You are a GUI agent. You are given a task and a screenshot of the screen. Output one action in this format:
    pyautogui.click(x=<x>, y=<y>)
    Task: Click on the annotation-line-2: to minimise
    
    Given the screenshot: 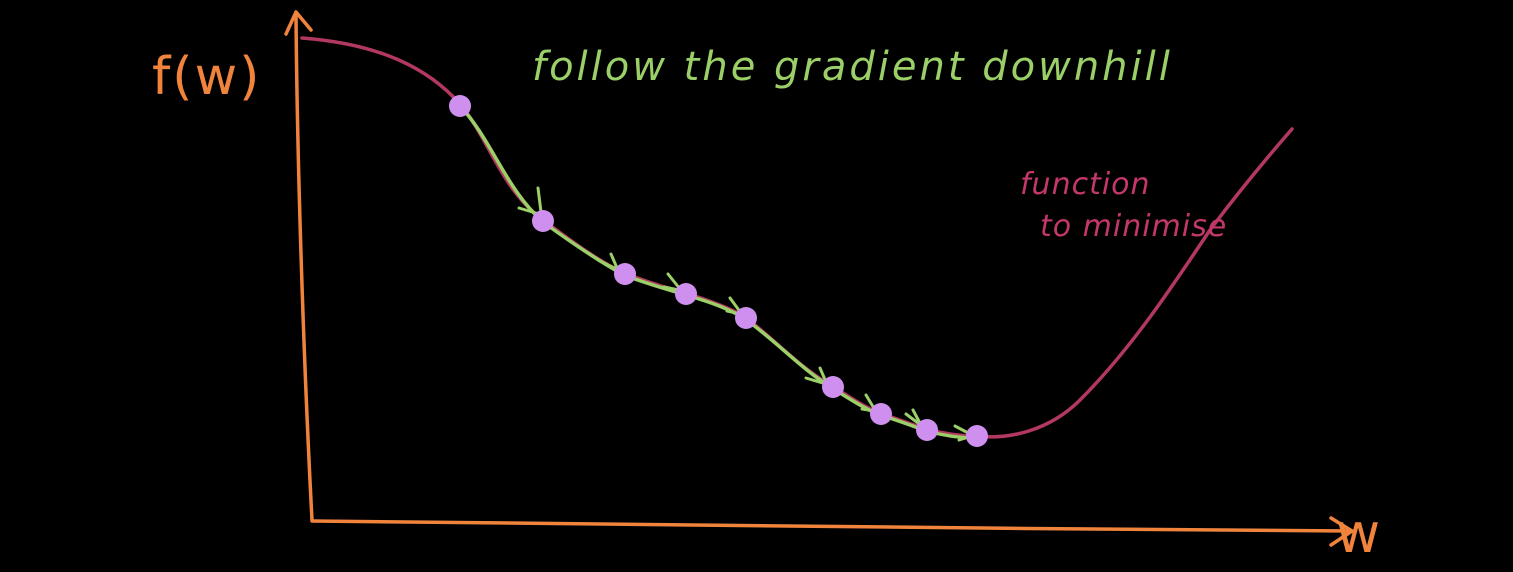 What is the action you would take?
    pyautogui.click(x=1133, y=226)
    